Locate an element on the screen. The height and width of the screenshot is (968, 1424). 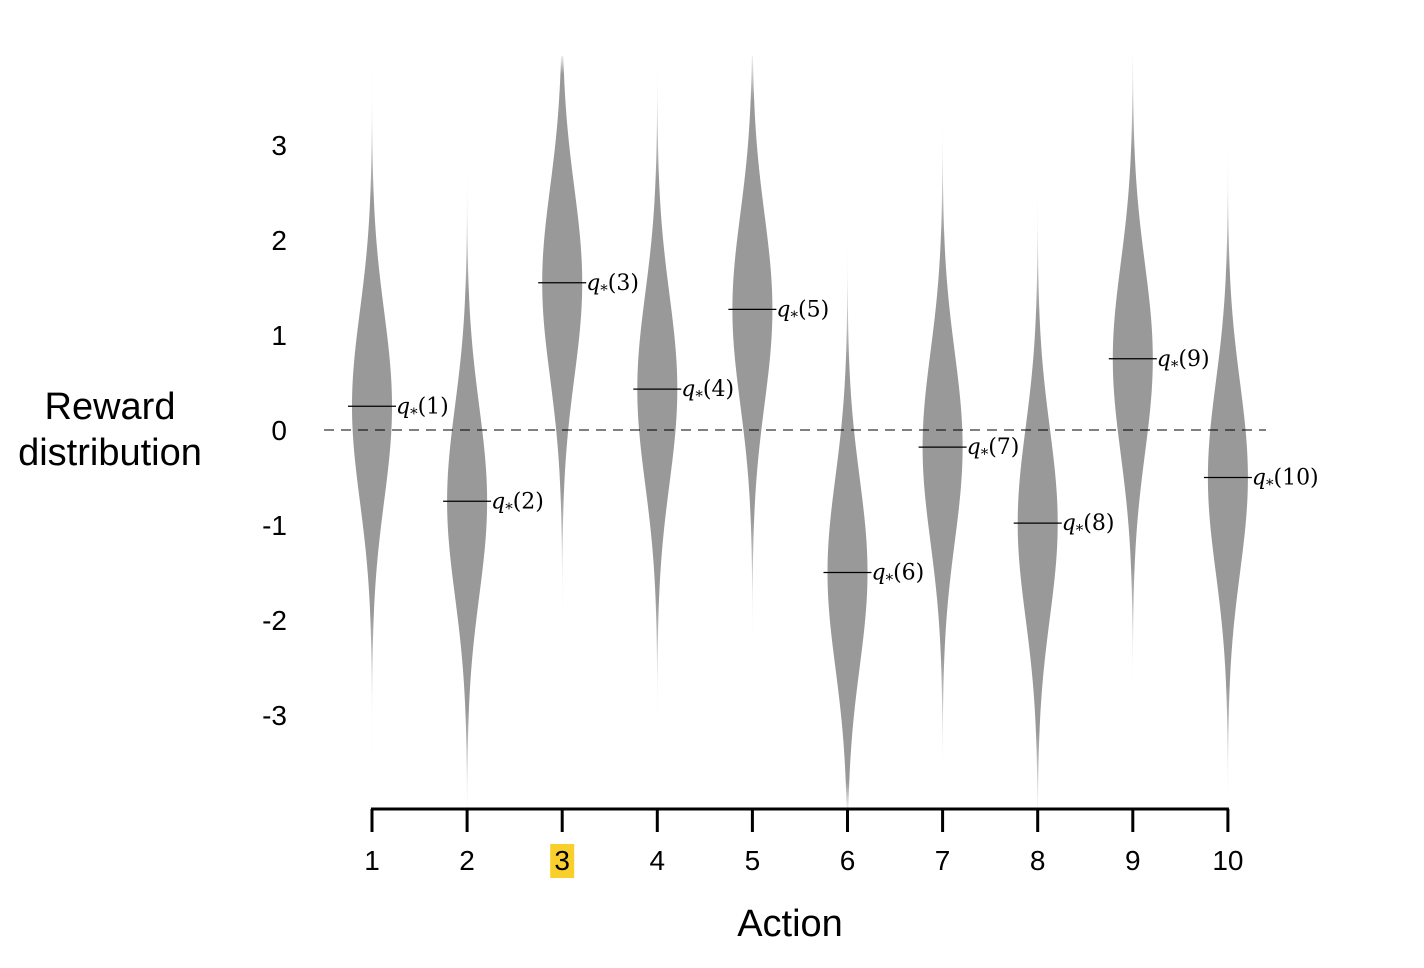
x-tick-label-1: 1 is located at coordinates (372, 860).